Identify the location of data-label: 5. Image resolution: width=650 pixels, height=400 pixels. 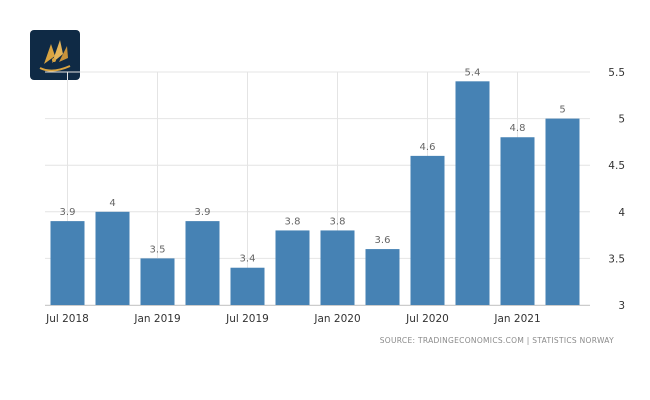
(562, 110).